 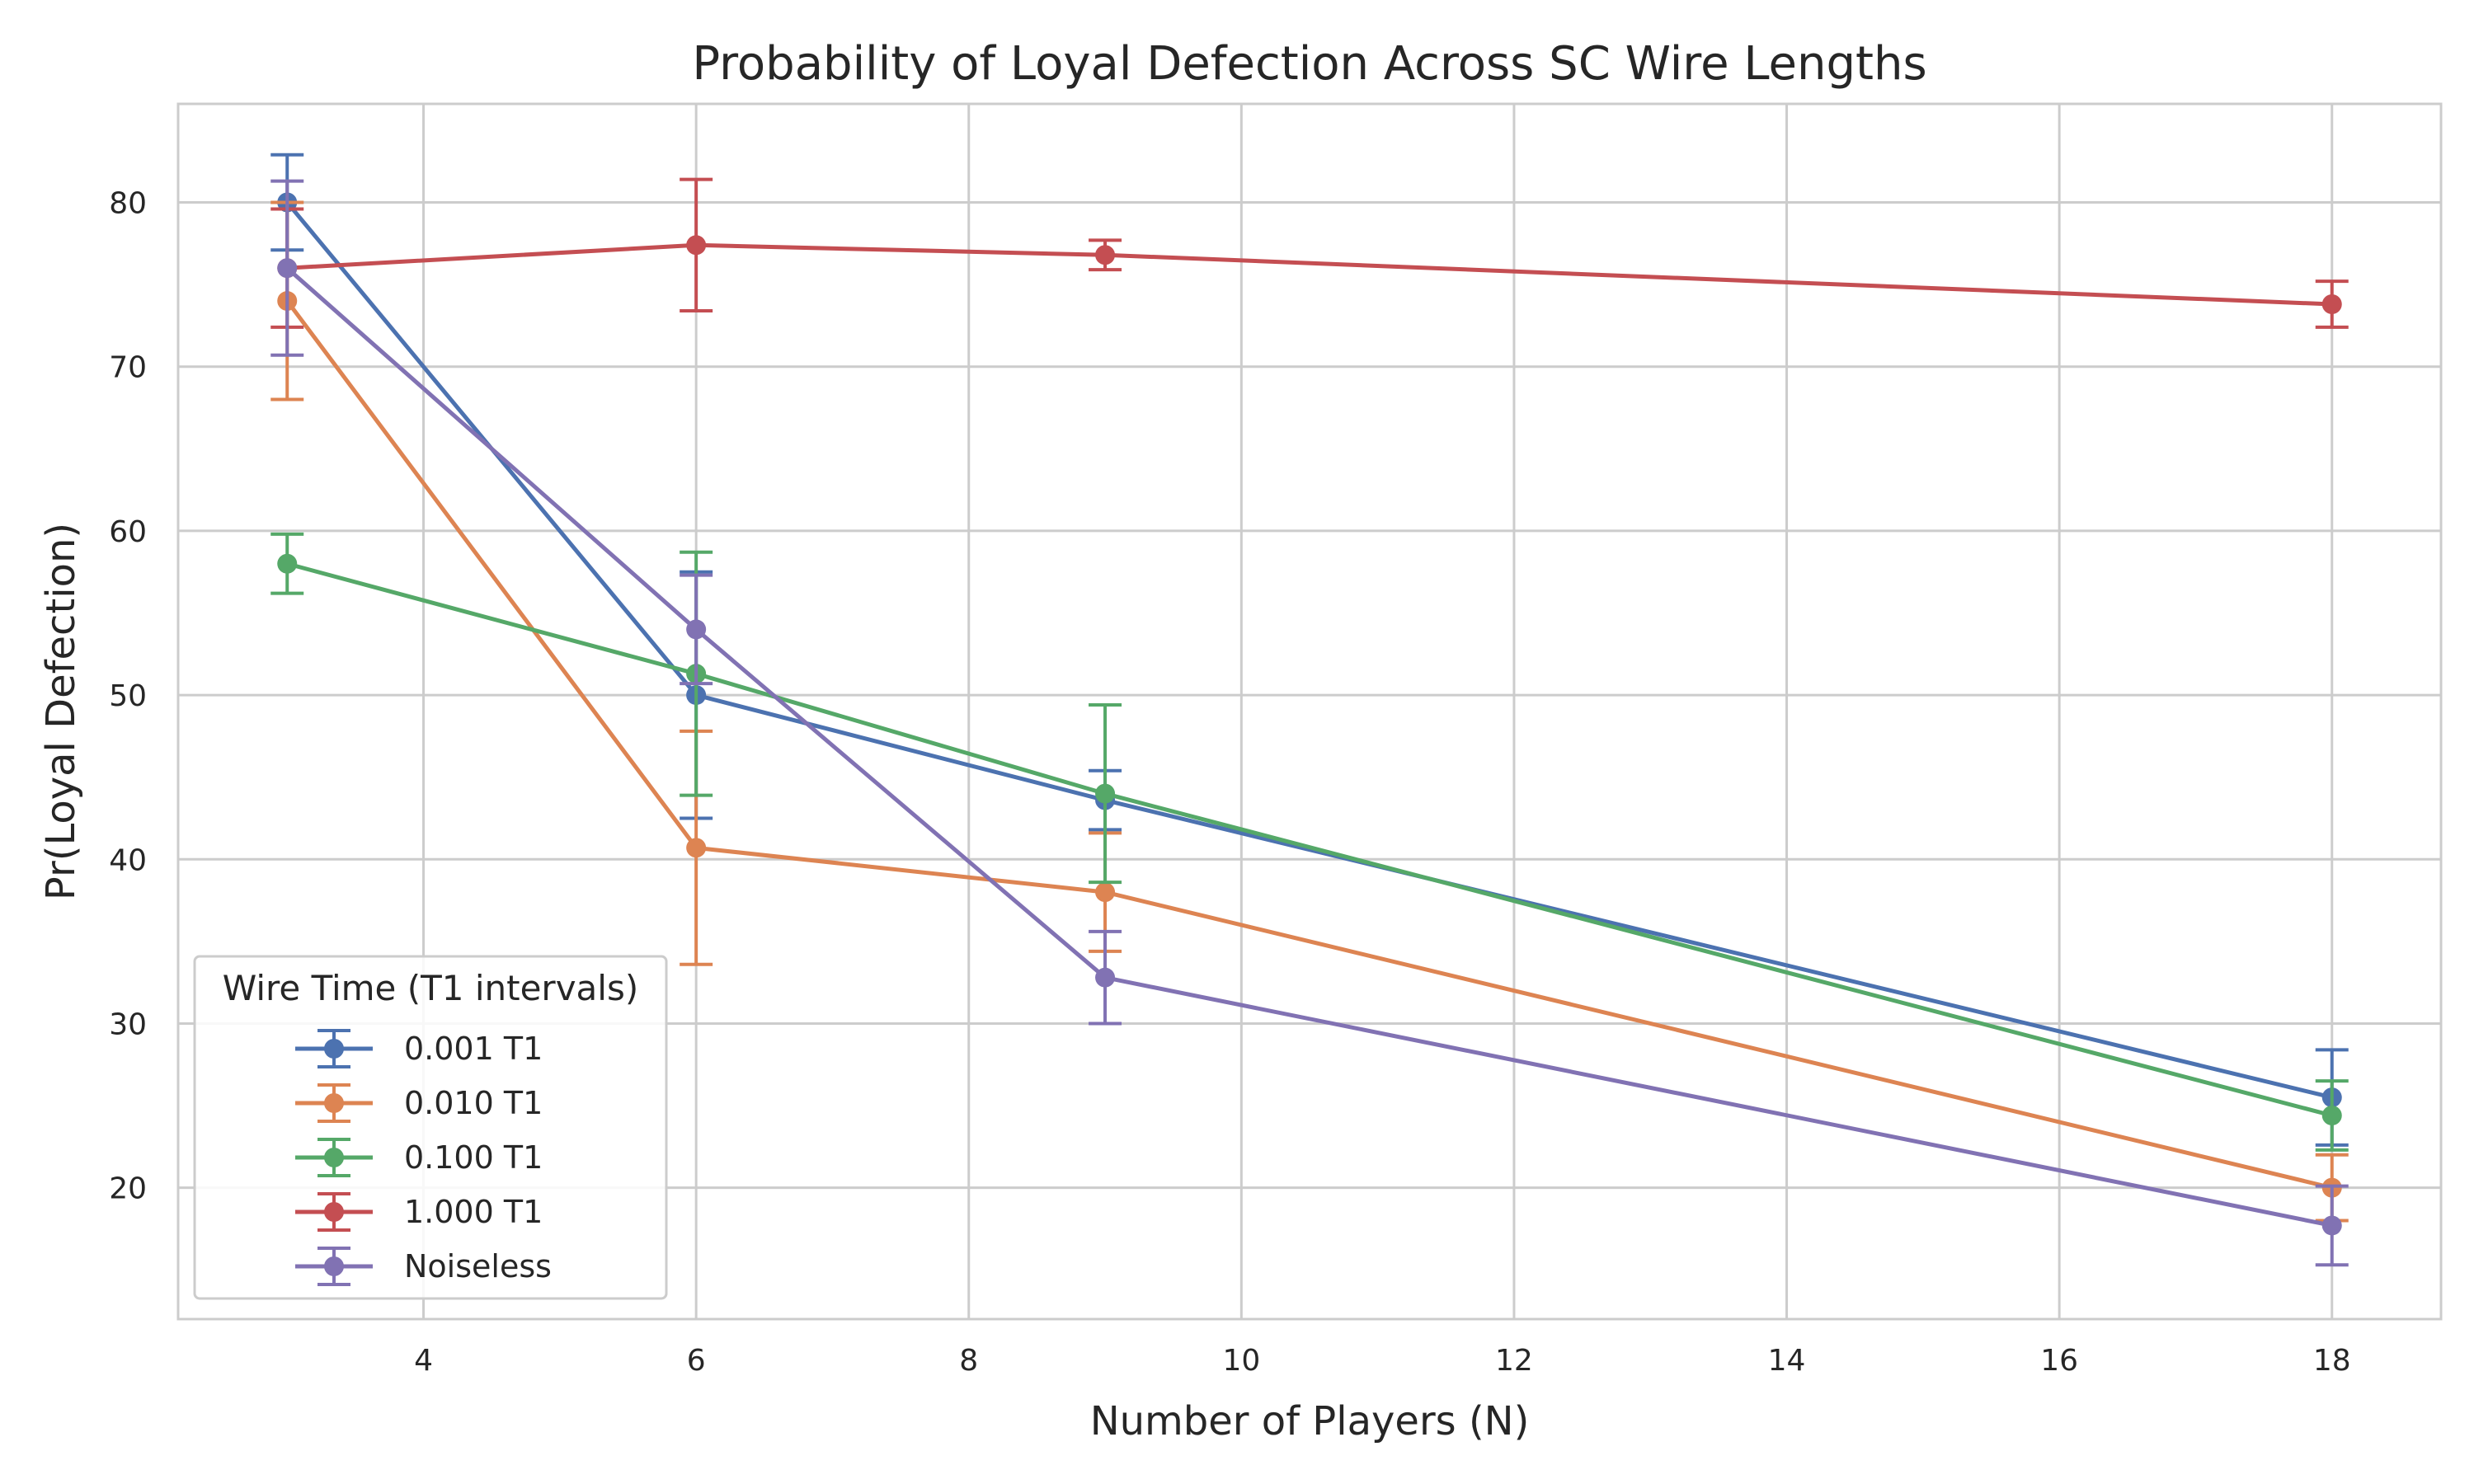 What do you see at coordinates (128, 368) in the screenshot?
I see `y-tick-label: 70` at bounding box center [128, 368].